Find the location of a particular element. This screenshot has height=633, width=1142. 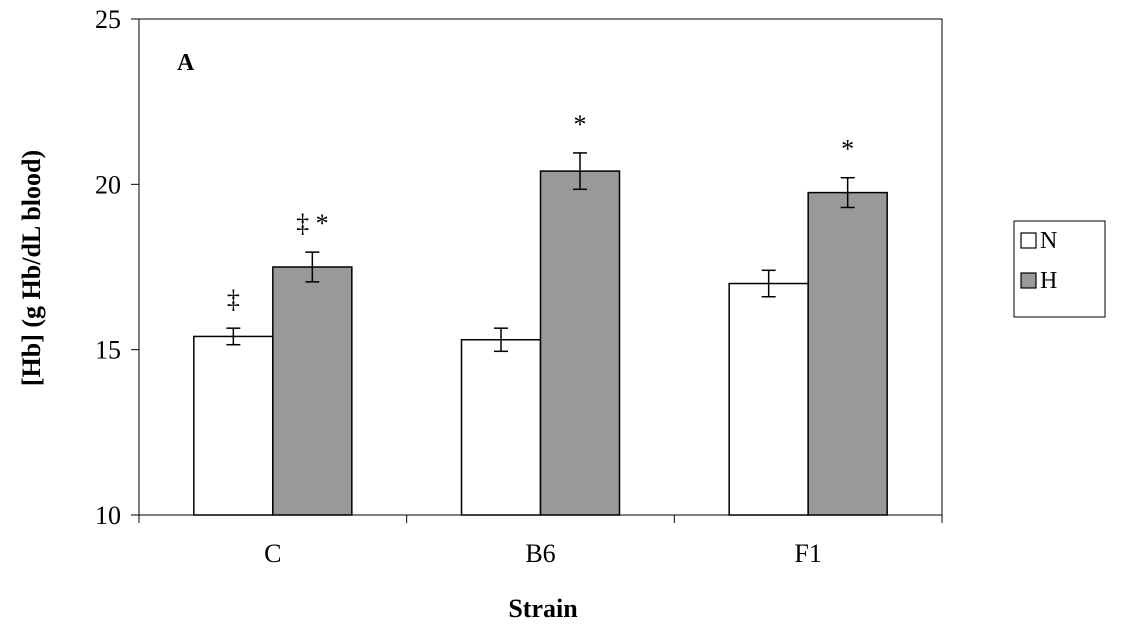

bar-N-F1 is located at coordinates (768, 399).